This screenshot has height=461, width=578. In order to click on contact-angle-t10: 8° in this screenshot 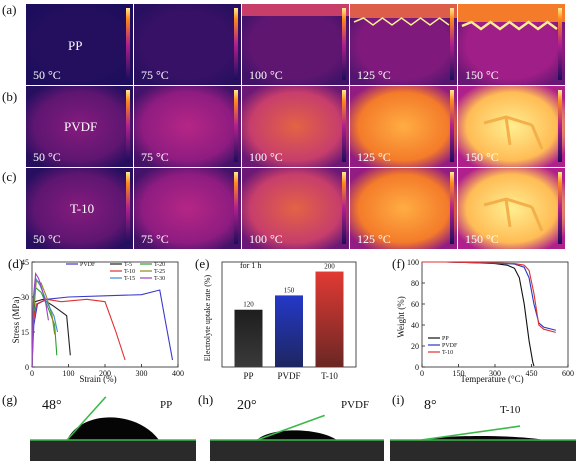, I will do `click(430, 405)`.